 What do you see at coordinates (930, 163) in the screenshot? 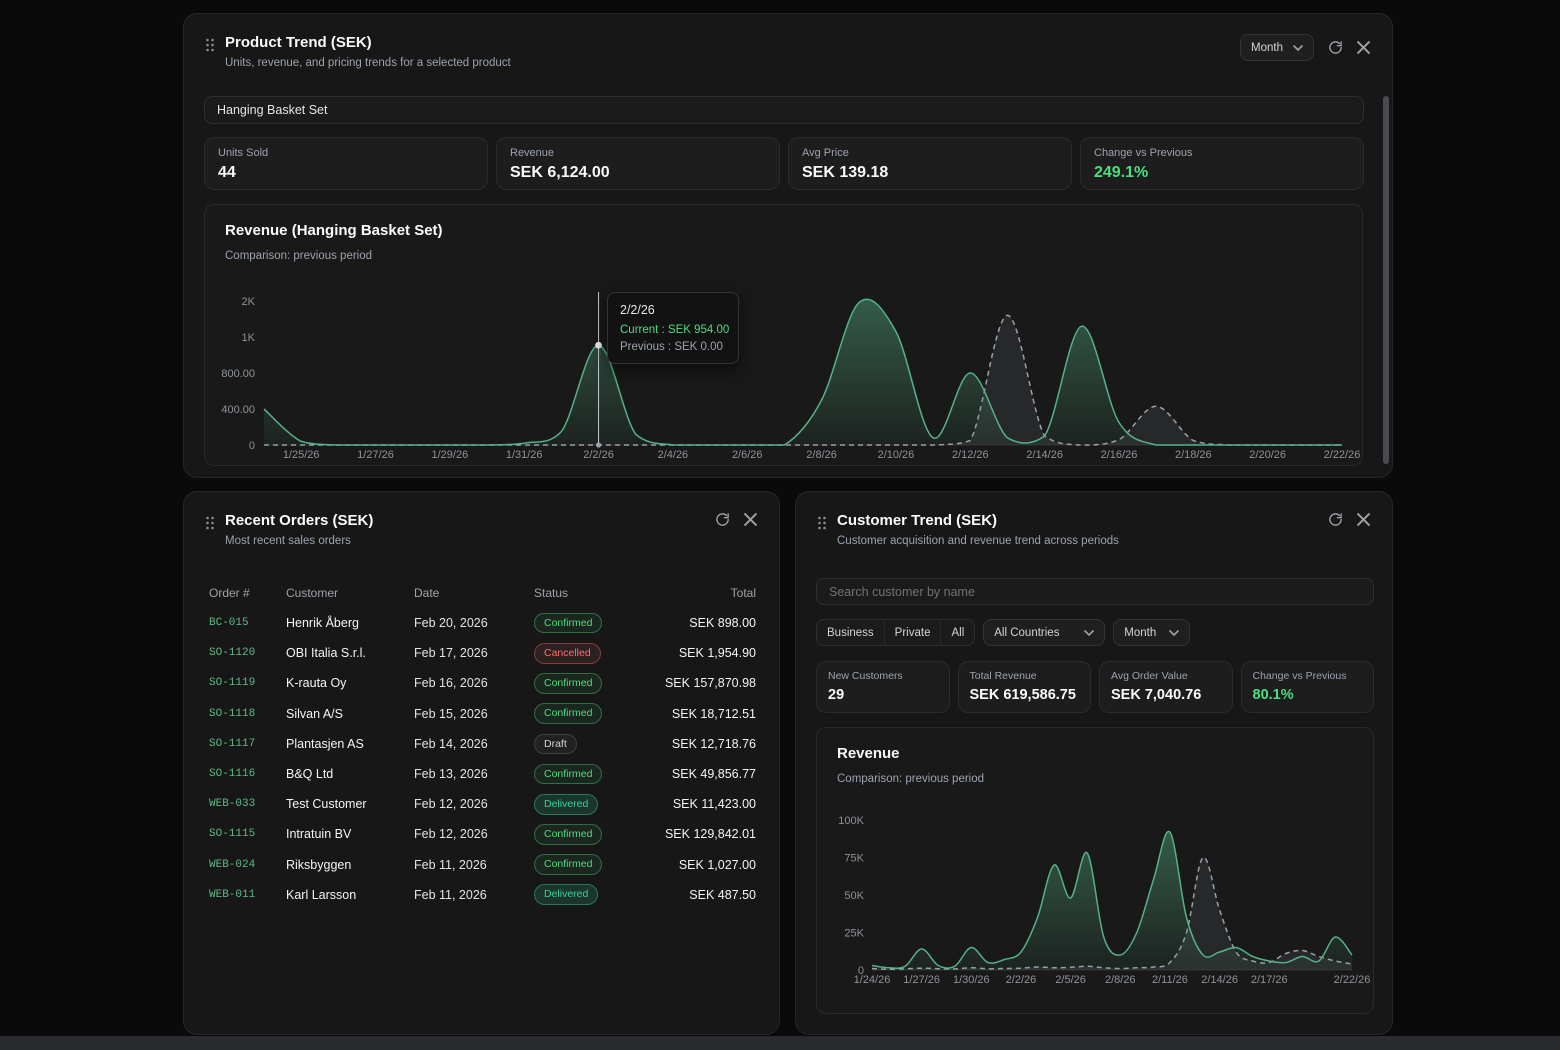
I see `stat-card-avg-price: Avg Price SEK 139.18` at bounding box center [930, 163].